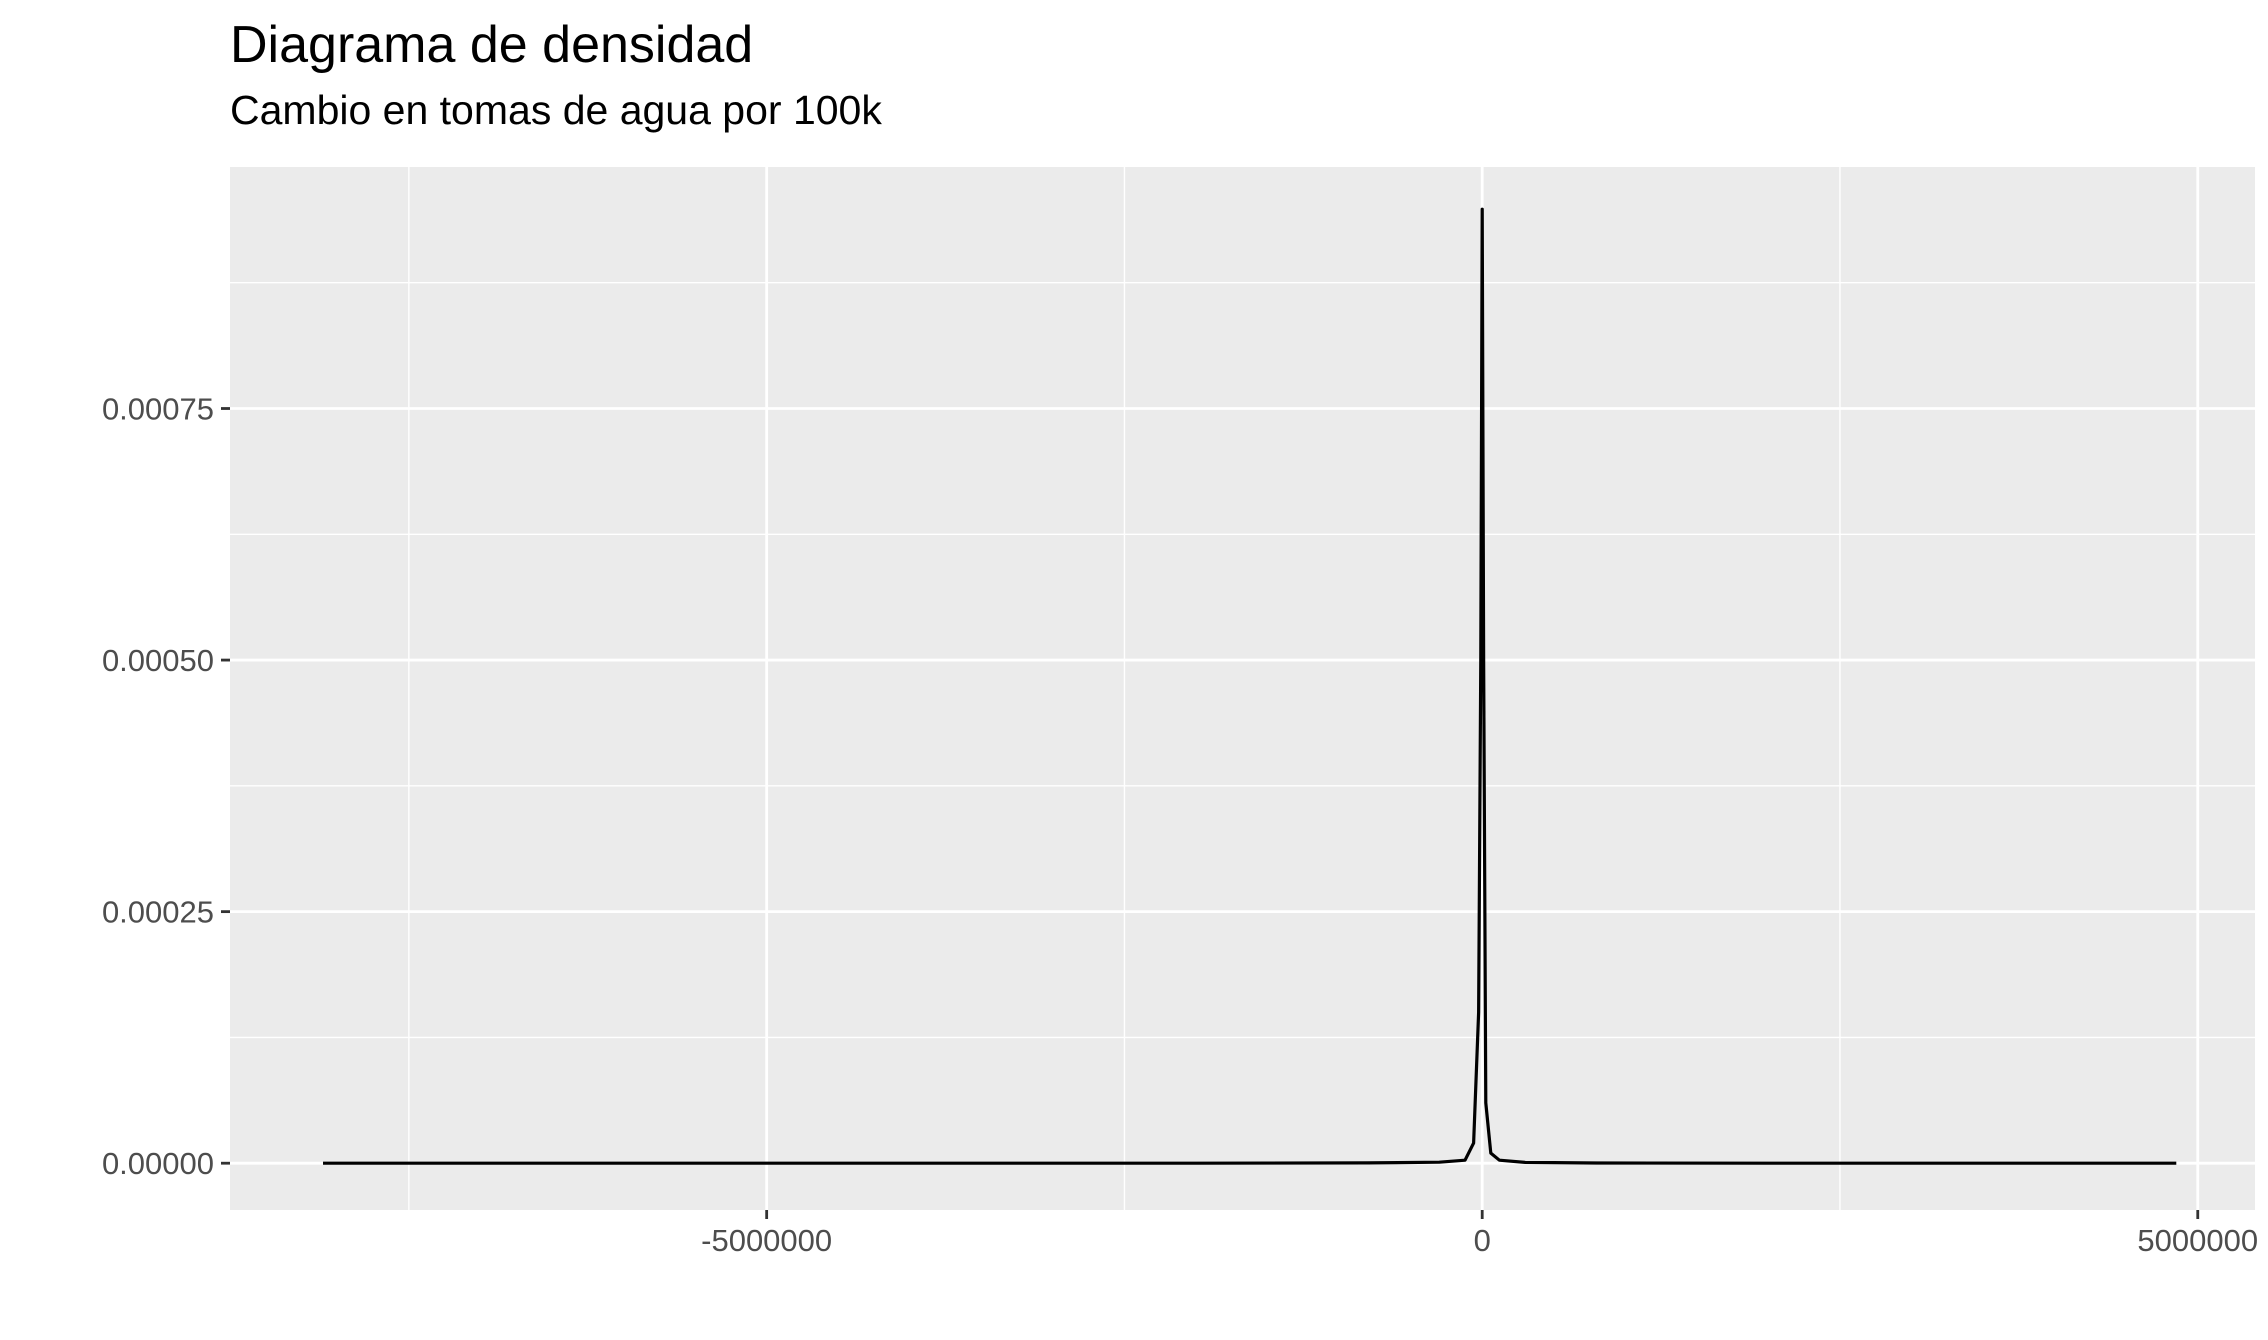  Describe the element at coordinates (766, 1240) in the screenshot. I see `x-tick-label: -5000000` at that location.